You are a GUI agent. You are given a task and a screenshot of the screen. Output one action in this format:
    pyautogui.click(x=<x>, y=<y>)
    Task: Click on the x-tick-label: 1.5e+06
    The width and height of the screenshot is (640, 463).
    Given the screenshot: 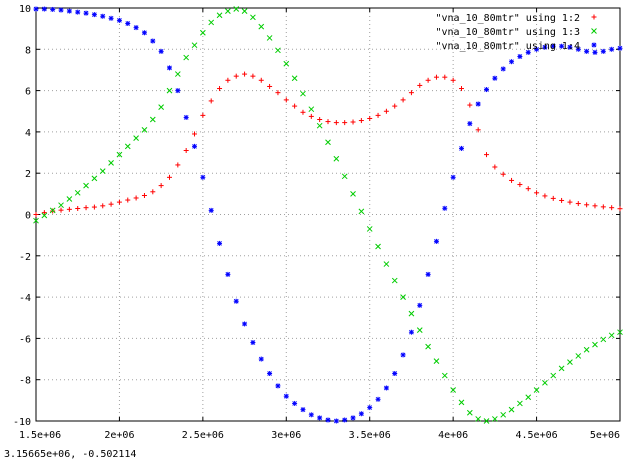 What is the action you would take?
    pyautogui.click(x=40, y=435)
    